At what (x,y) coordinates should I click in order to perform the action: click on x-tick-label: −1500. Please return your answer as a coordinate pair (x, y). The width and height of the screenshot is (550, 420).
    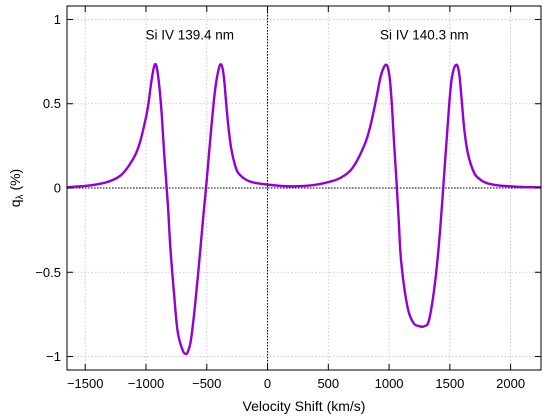
    Looking at the image, I should click on (85, 383).